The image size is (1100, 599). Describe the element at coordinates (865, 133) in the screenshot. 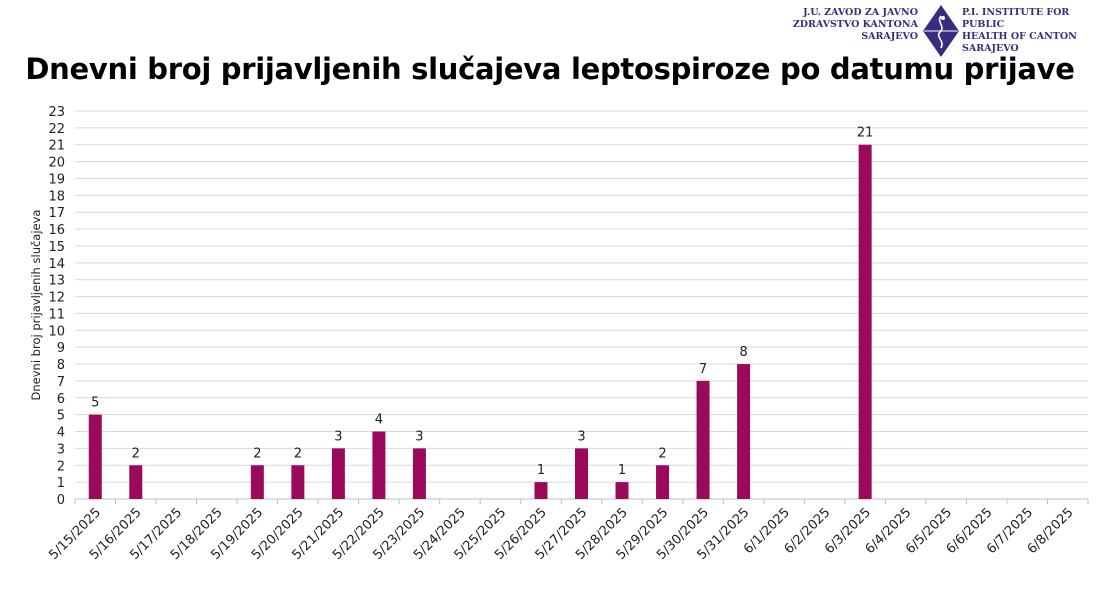

I see `data-label: 21` at that location.